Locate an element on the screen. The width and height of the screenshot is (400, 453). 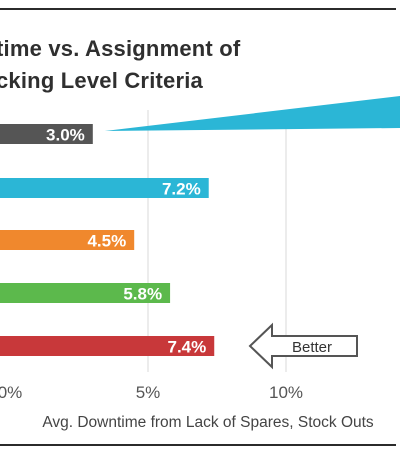
bar-label-3: 5.8% is located at coordinates (142, 294).